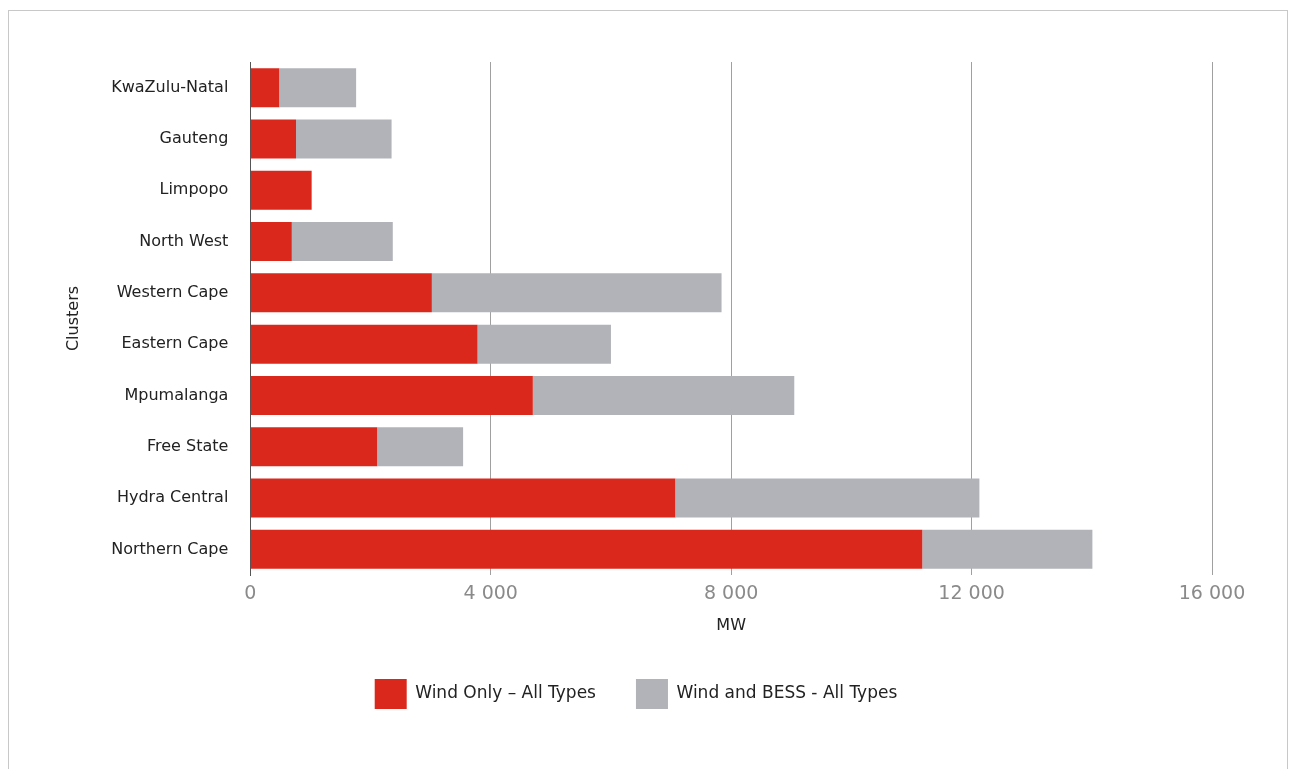 The height and width of the screenshot is (769, 1292). I want to click on y-tick-label: Western Cape, so click(172, 292).